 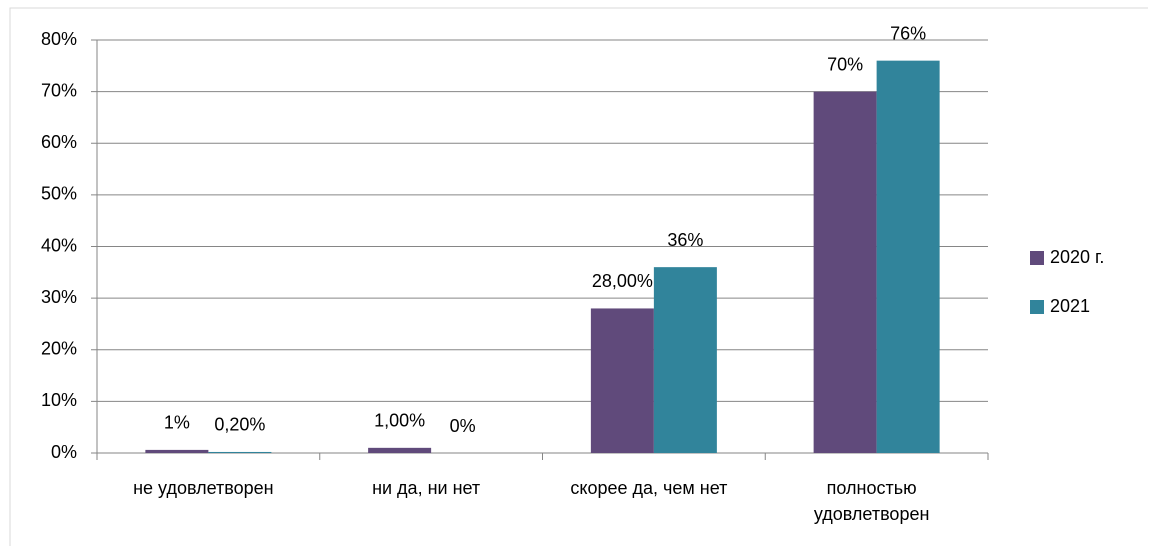 What do you see at coordinates (239, 425) in the screenshot?
I see `data-label: 0,20%` at bounding box center [239, 425].